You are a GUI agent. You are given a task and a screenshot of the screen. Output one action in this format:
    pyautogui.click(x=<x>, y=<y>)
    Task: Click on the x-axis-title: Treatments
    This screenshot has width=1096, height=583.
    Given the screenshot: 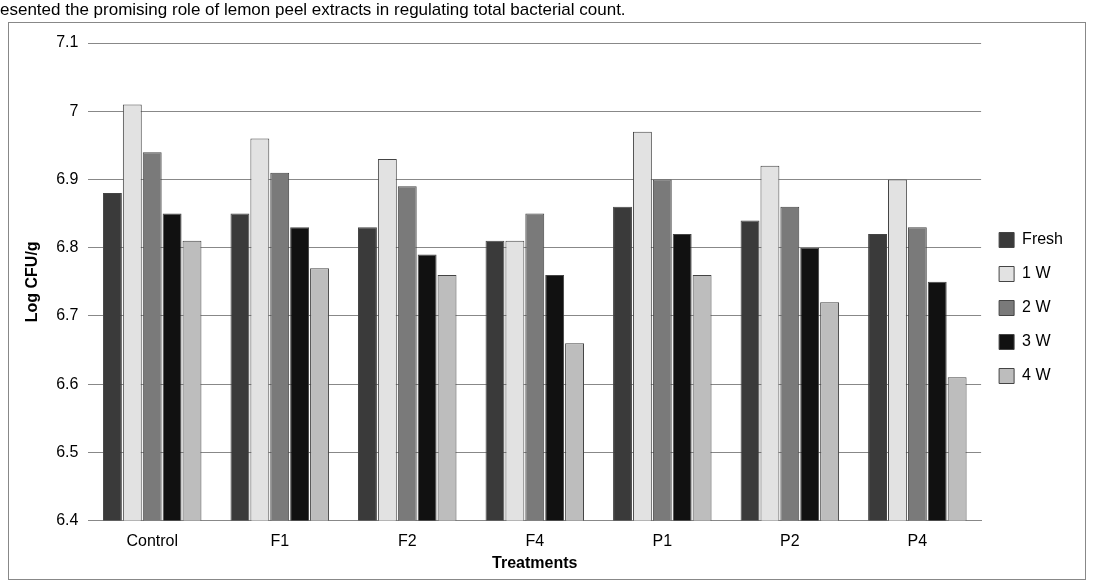 What is the action you would take?
    pyautogui.click(x=535, y=562)
    